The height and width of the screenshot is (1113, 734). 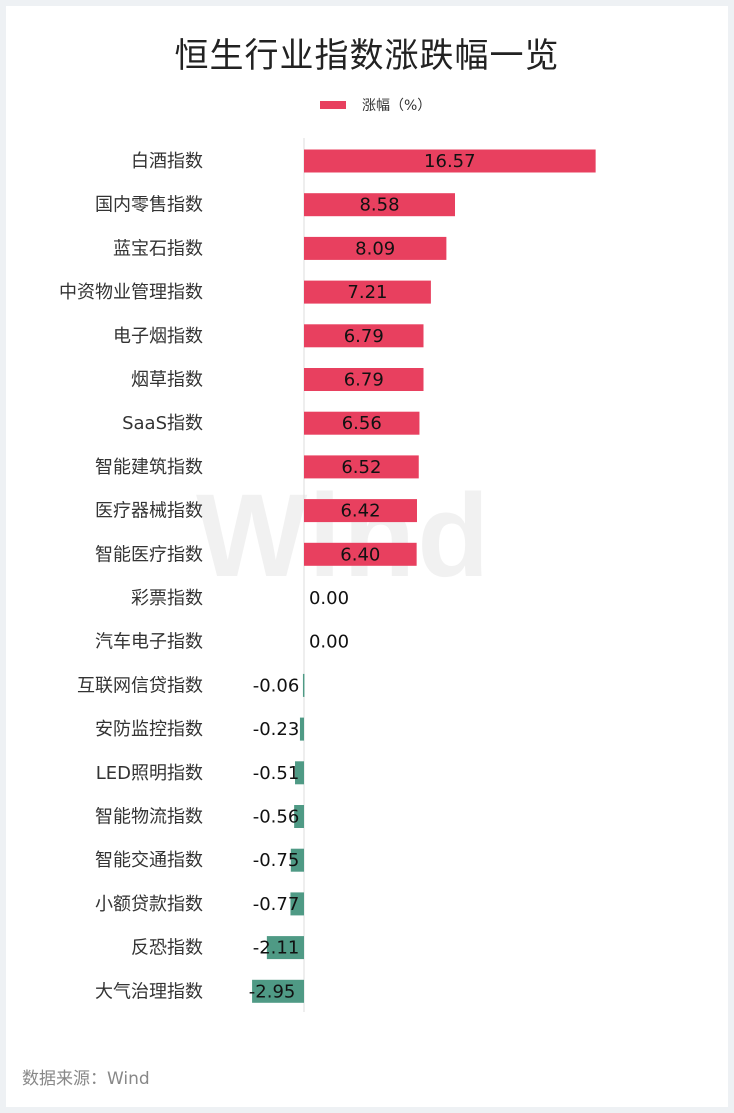 I want to click on data-label: 8.58, so click(x=379, y=205).